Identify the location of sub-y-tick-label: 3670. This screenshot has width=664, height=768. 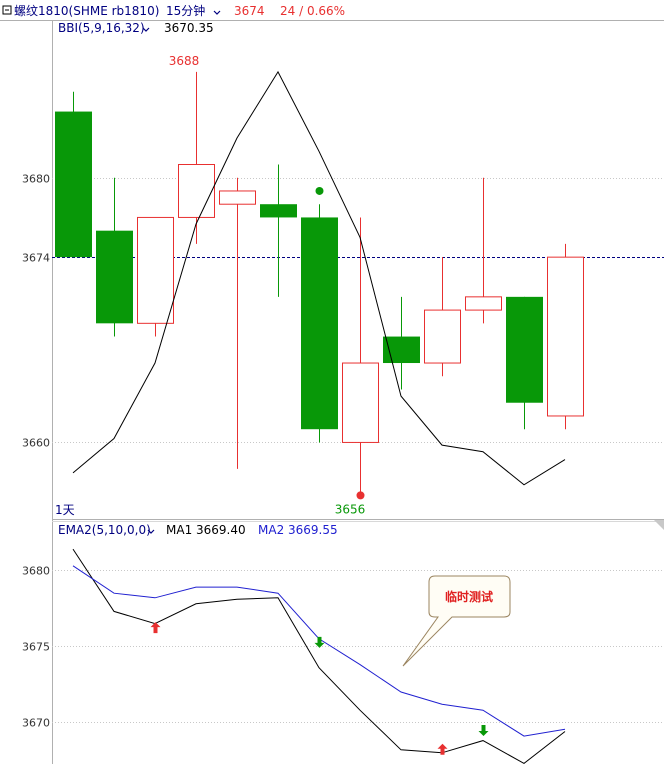
(36, 723).